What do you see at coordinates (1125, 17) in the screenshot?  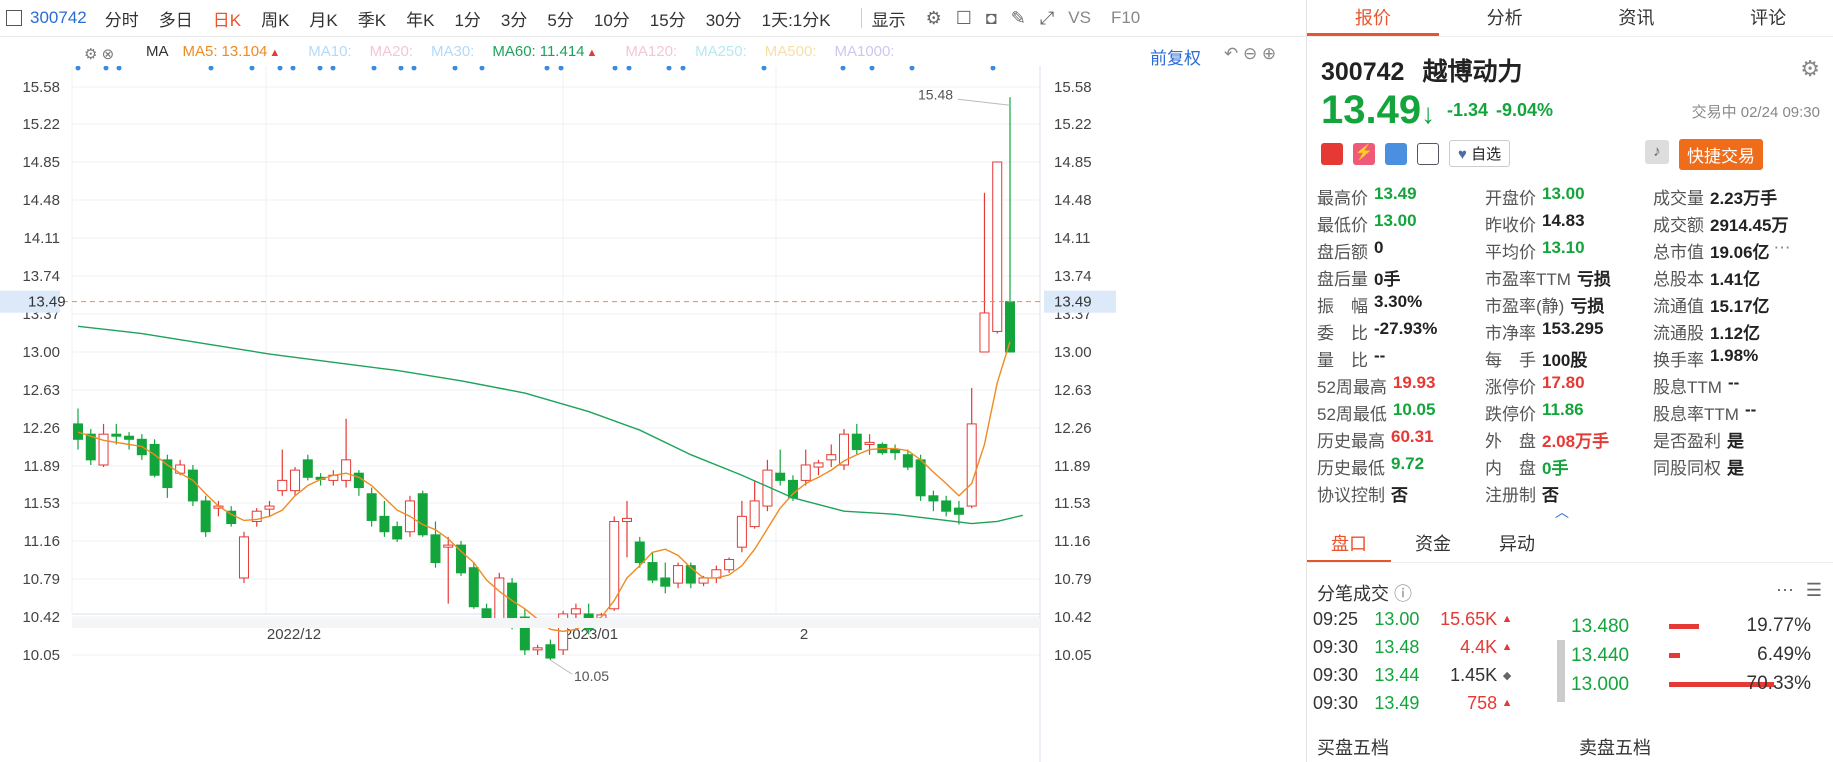 I see `f10-button: F10` at bounding box center [1125, 17].